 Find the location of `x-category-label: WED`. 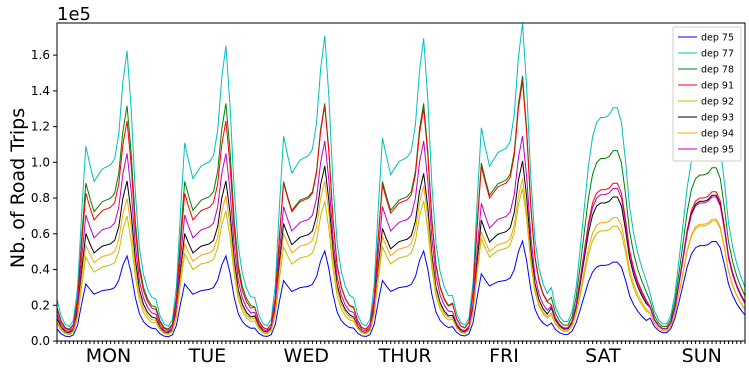

x-category-label: WED is located at coordinates (306, 356).